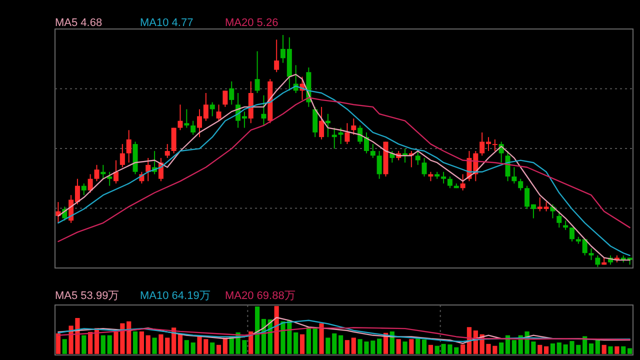 The height and width of the screenshot is (360, 640). I want to click on text: MA20 5.26, so click(251, 23).